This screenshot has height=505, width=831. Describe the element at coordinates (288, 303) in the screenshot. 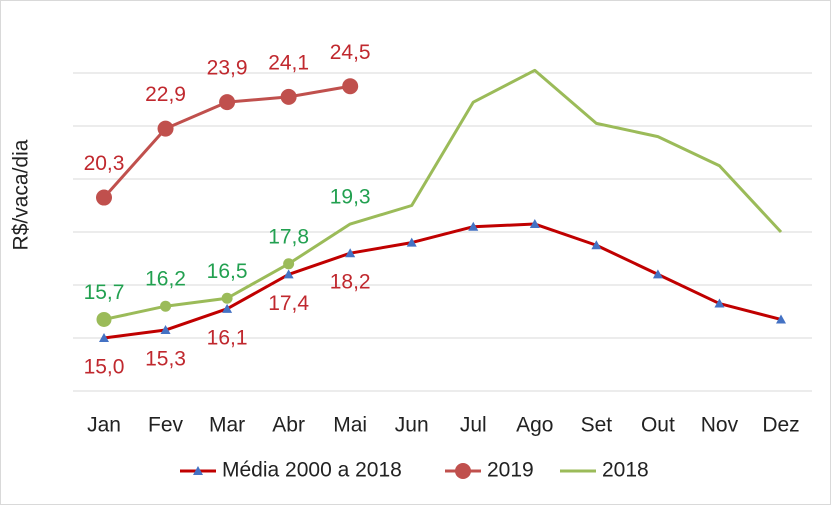

I see `data-label: 17,4` at that location.